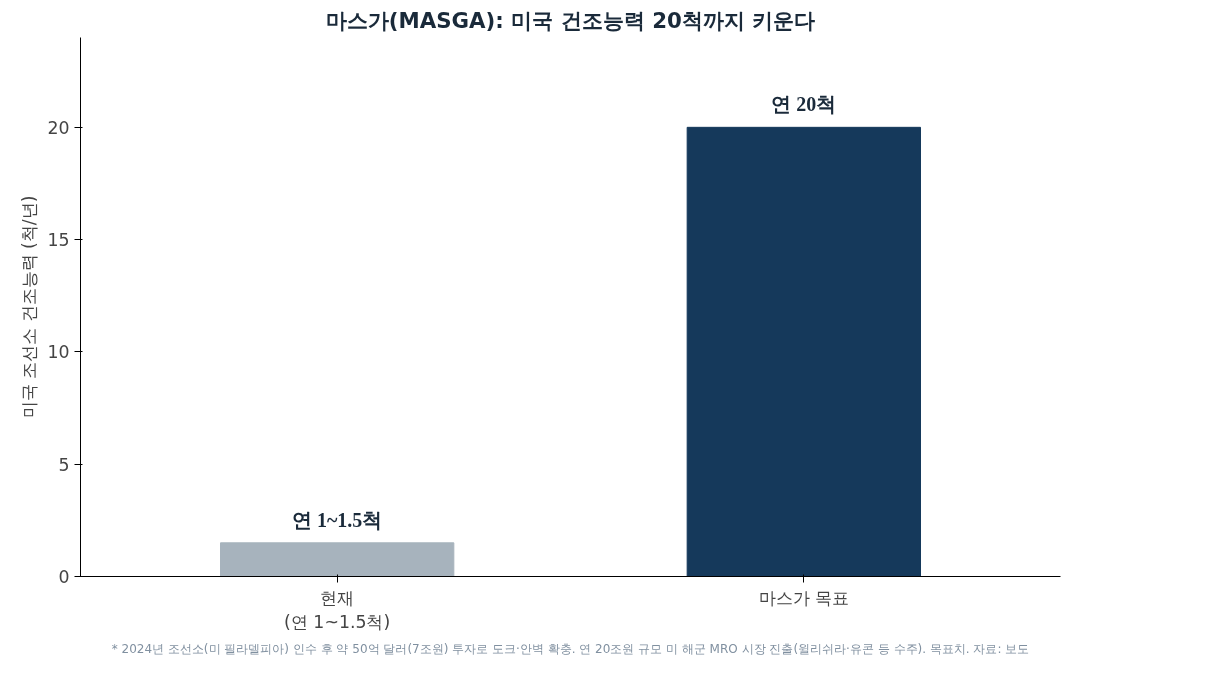  I want to click on chart-title: 마스가(MASGA): 미국 건조능력 20척까지 키운다, so click(570, 20).